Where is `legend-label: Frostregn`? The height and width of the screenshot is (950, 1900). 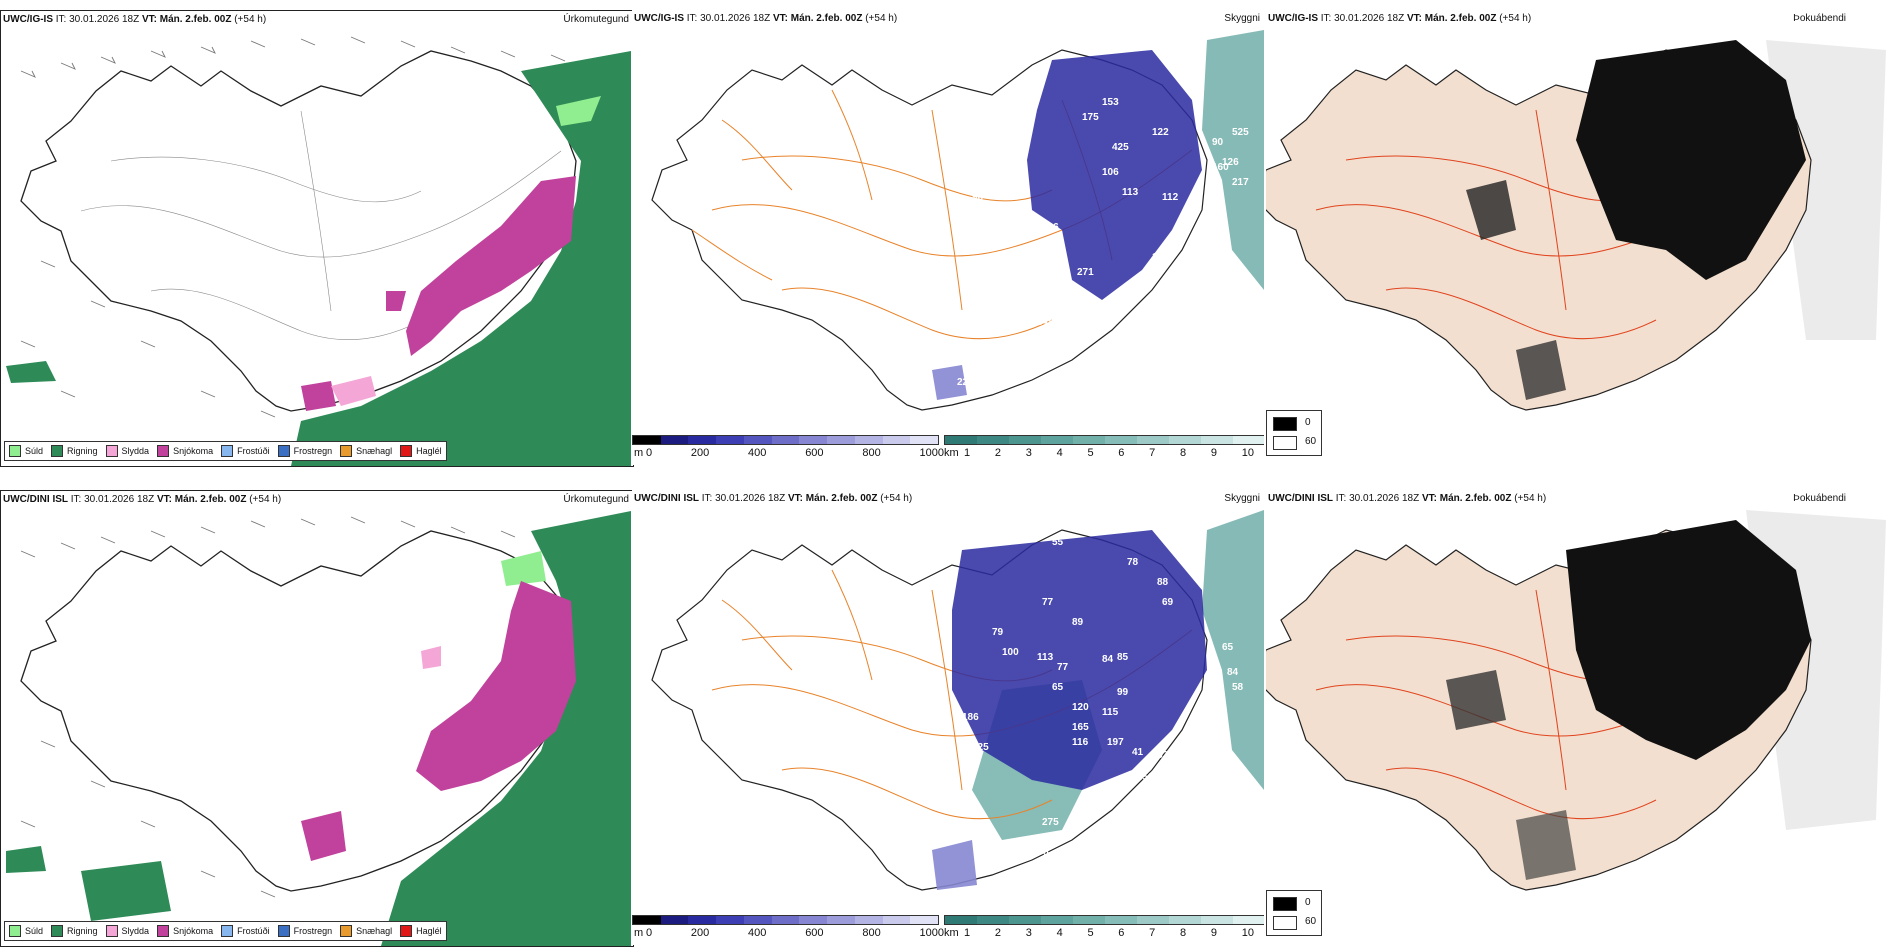
legend-label: Frostregn is located at coordinates (313, 931).